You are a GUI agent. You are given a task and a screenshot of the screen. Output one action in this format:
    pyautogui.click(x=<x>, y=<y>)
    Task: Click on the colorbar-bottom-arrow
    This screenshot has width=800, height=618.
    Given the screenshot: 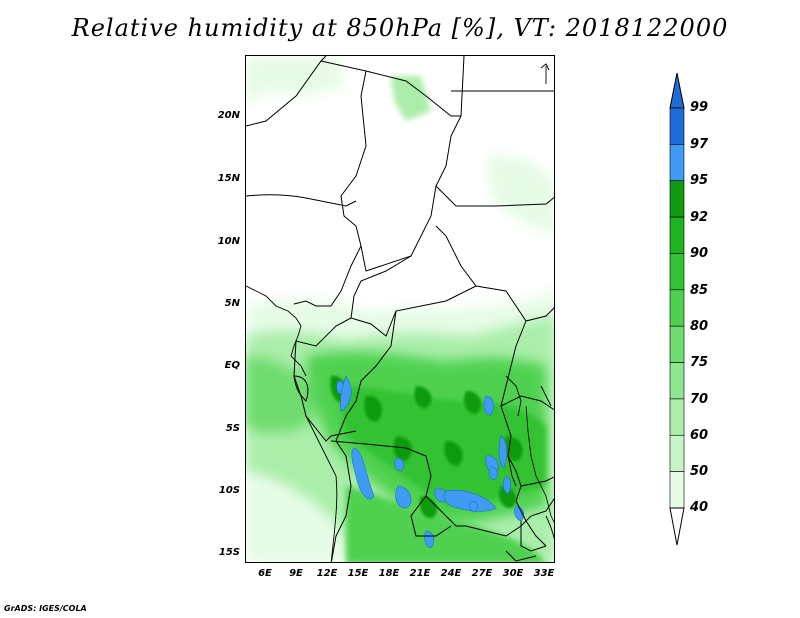 What is the action you would take?
    pyautogui.click(x=677, y=526)
    